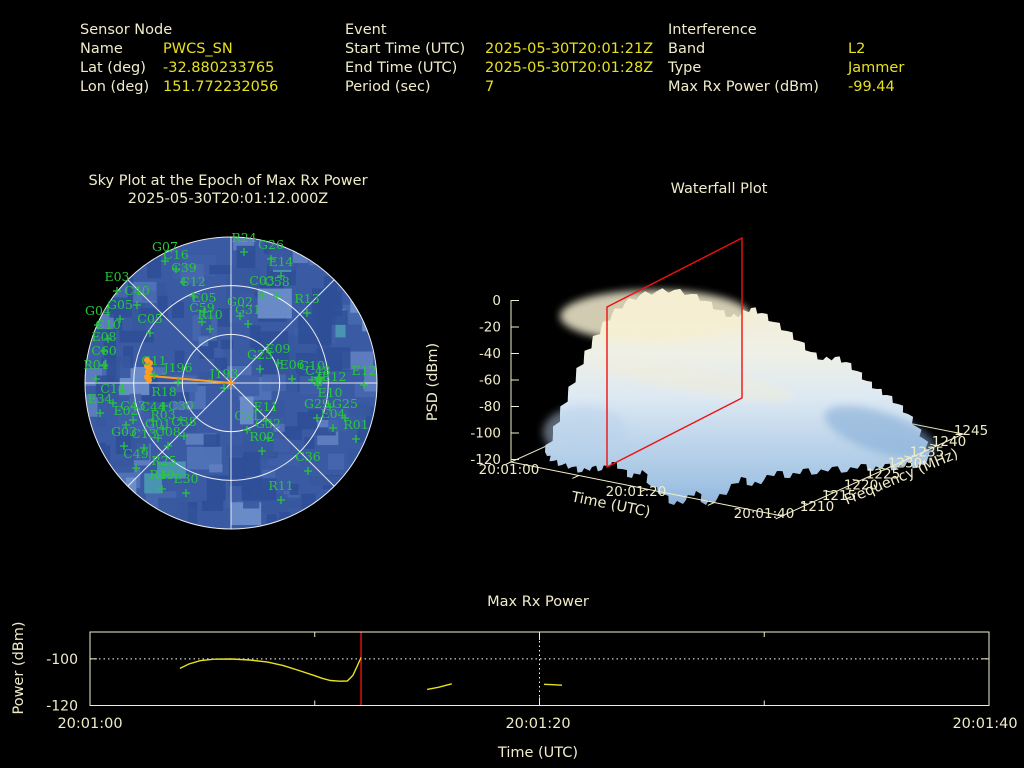 The height and width of the screenshot is (768, 1024). I want to click on z-tick-label: -120, so click(485, 460).